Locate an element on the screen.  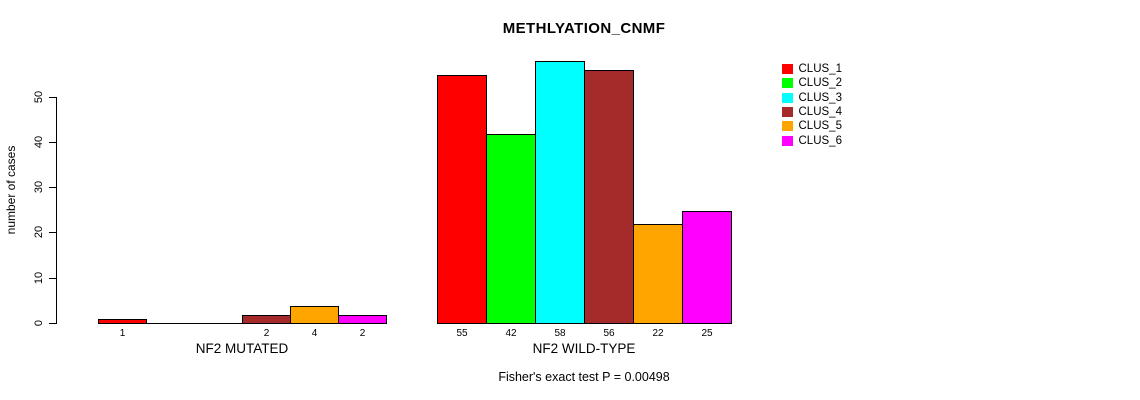
legend: CLUS_1 CLUS_2 CLUS_3 CLUS_4 CLUS_5 CLUS_6 is located at coordinates (852, 112).